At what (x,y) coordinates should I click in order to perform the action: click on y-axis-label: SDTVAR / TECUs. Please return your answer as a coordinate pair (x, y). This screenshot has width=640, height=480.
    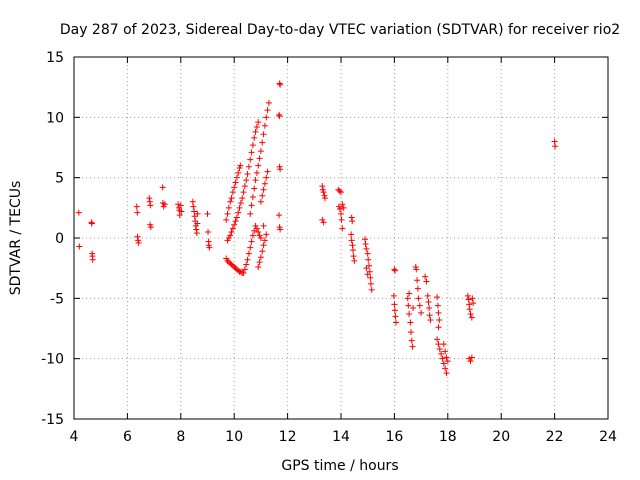
    Looking at the image, I should click on (16, 238).